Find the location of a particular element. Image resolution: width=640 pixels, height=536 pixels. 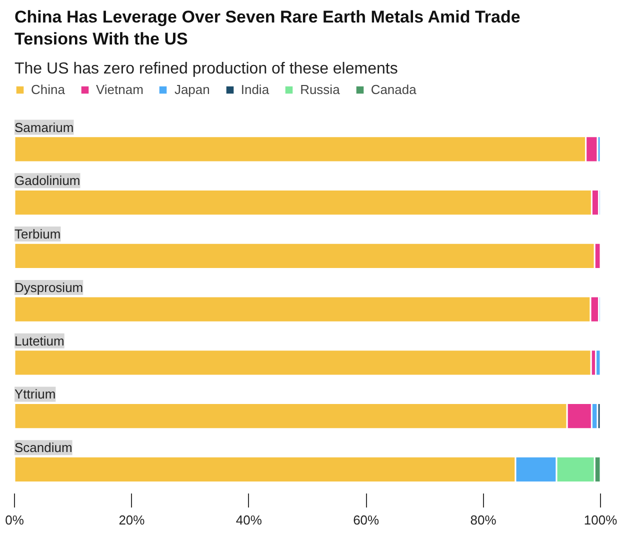

y-tick-label: Yttrium is located at coordinates (35, 394).